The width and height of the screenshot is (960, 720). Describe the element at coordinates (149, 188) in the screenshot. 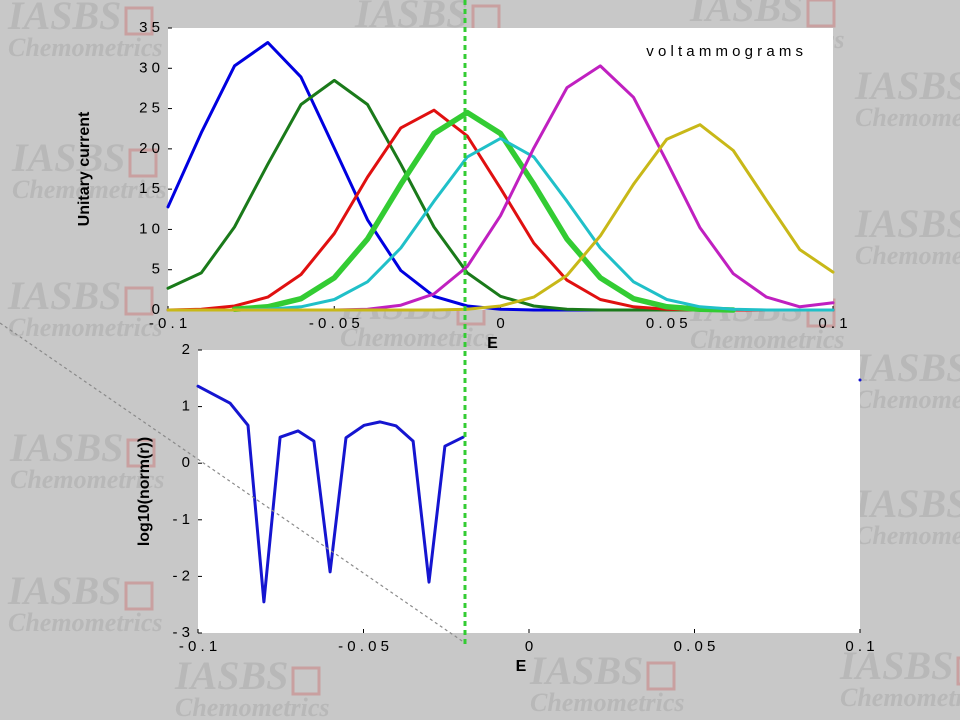

I see `y-tick-label: 1 5` at that location.